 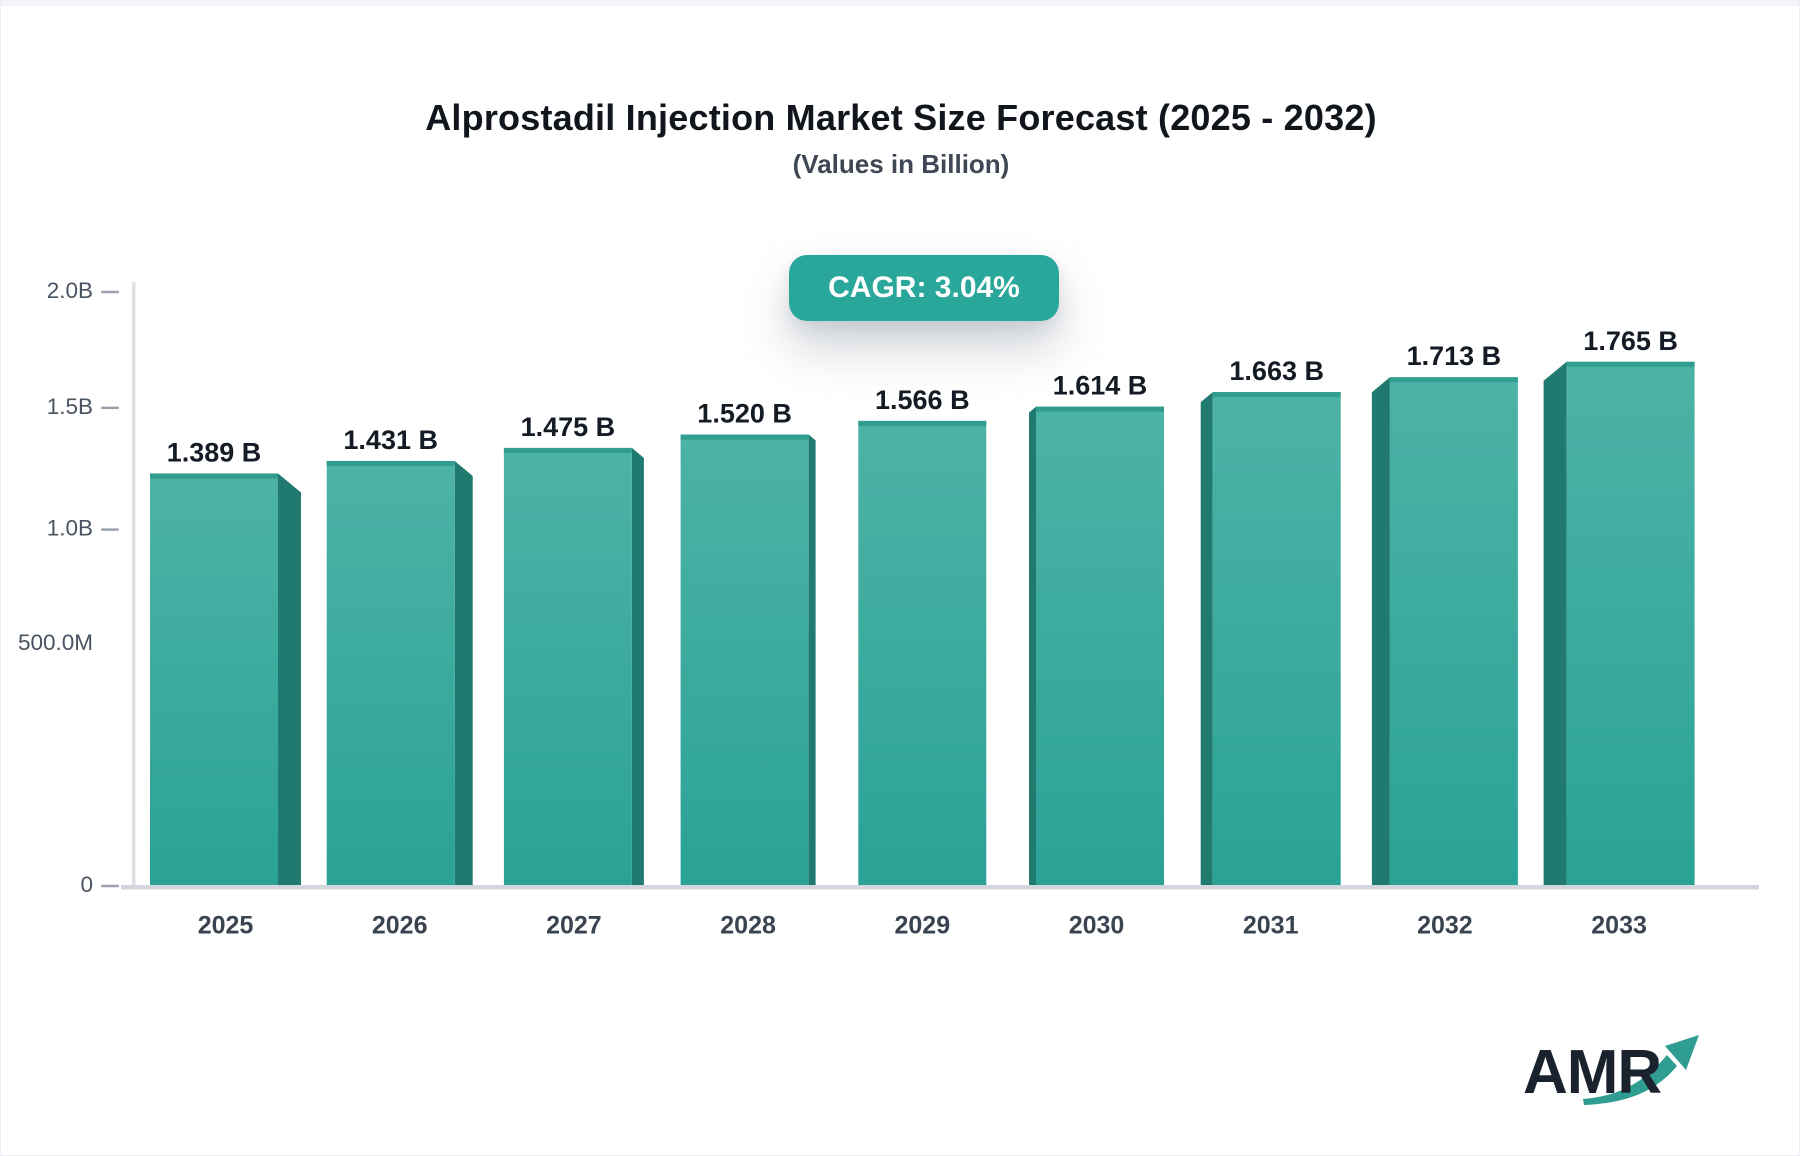 I want to click on bar-value-label: 1.566 B, so click(x=922, y=400).